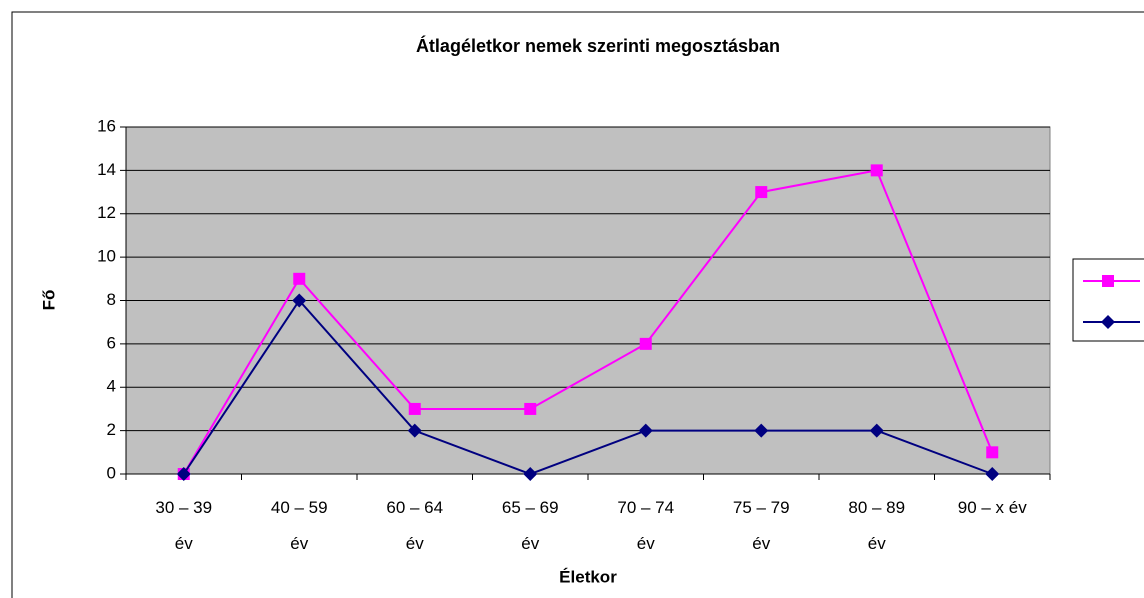  What do you see at coordinates (111, 299) in the screenshot?
I see `y-tick-label: 8` at bounding box center [111, 299].